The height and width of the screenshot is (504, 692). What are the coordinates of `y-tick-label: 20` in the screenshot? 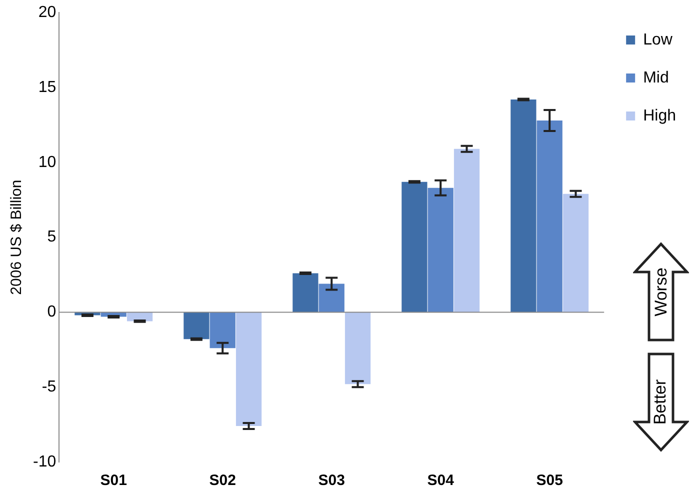 It's located at (47, 13).